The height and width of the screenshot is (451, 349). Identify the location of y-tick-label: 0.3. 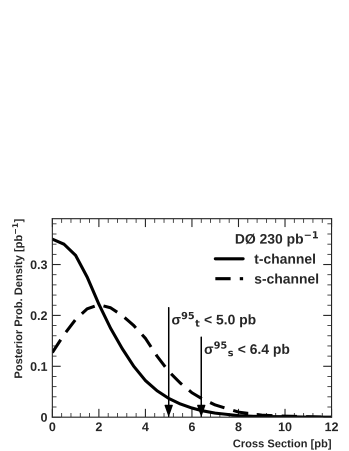
(39, 265).